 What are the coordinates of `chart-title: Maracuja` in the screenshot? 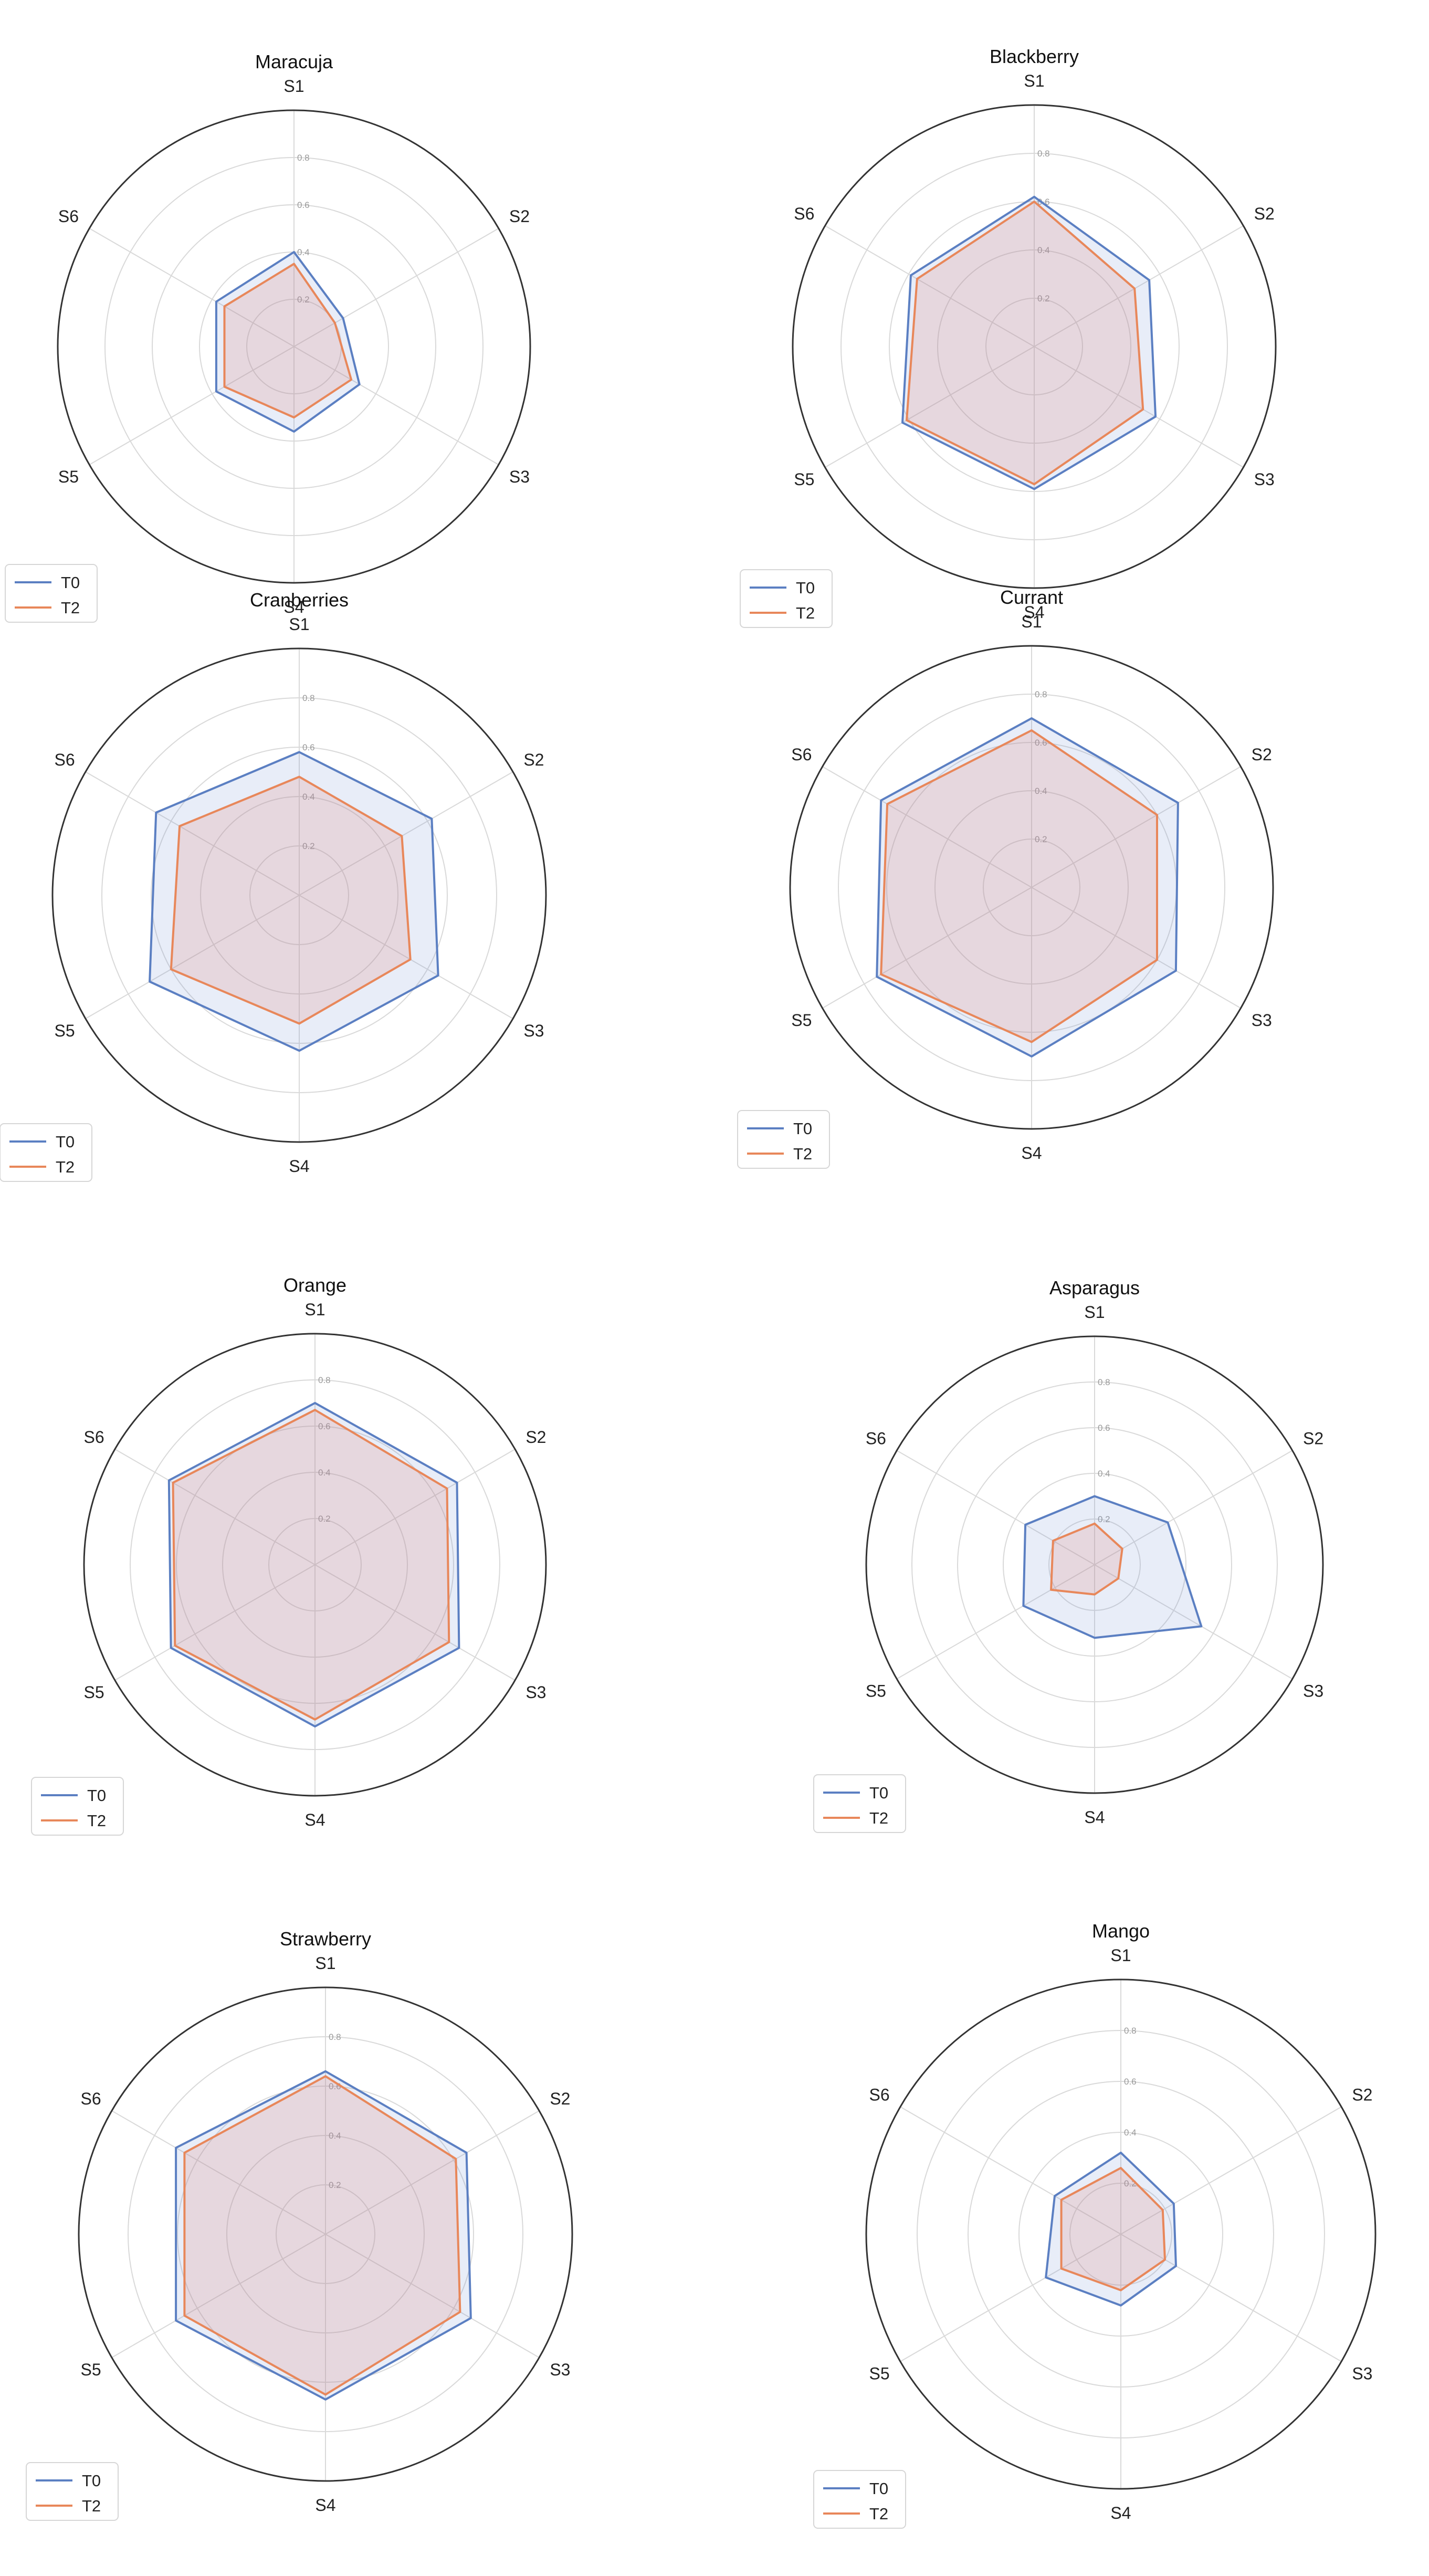 It's located at (294, 62).